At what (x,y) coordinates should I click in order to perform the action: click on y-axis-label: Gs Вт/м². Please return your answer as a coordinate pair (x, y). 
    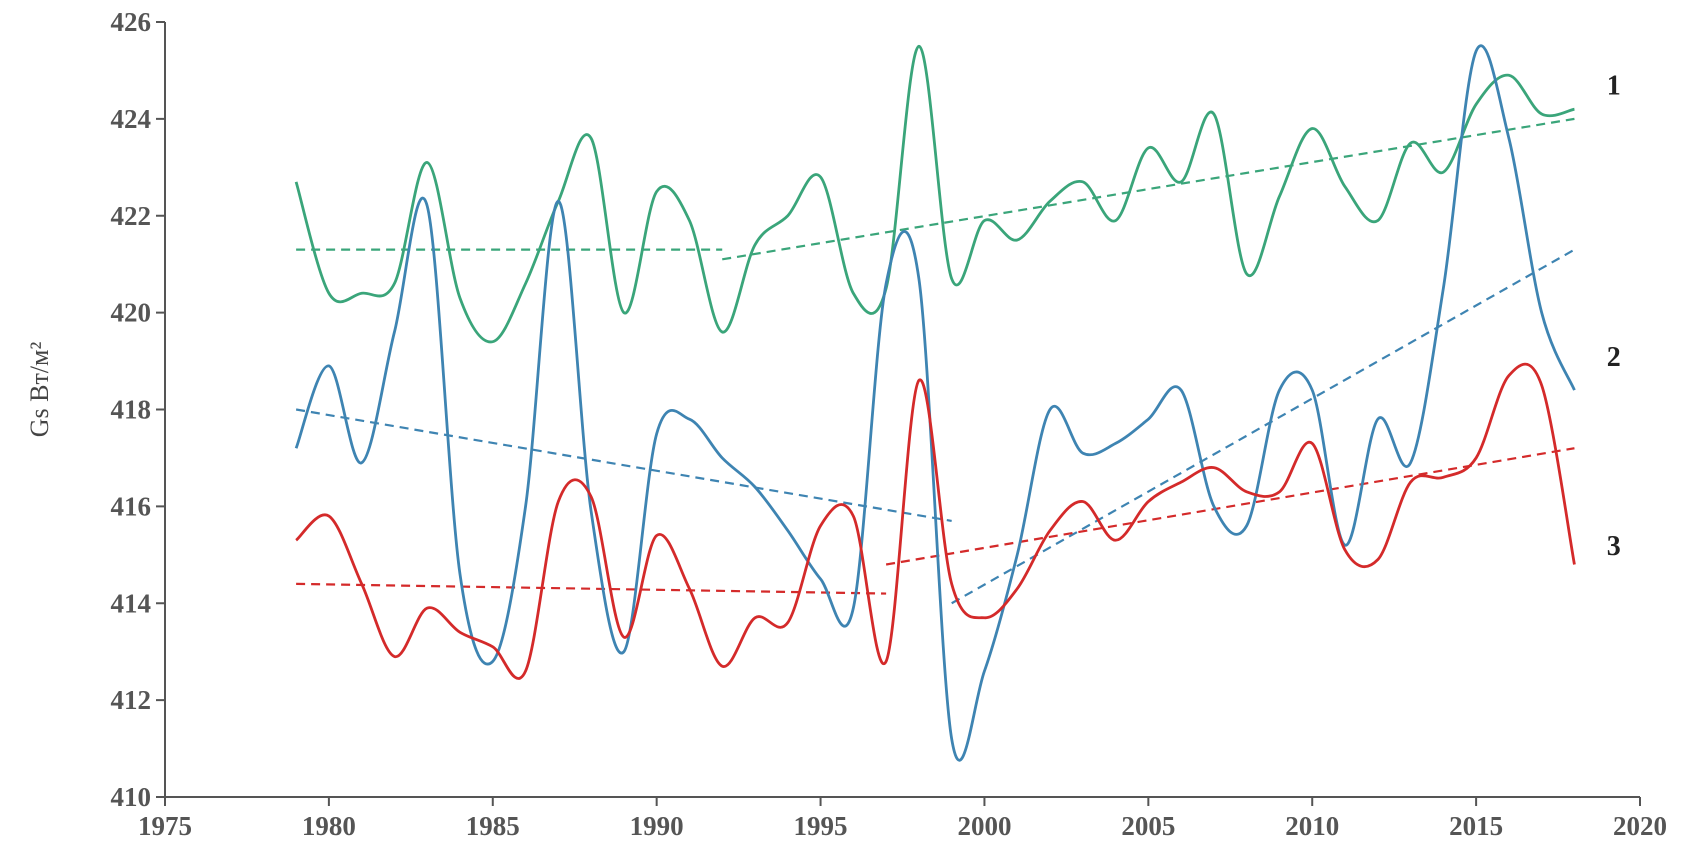
    Looking at the image, I should click on (39, 390).